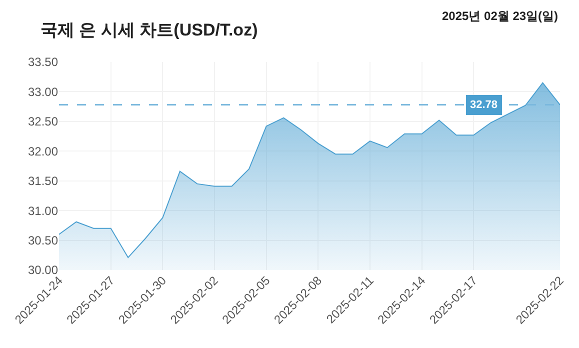 Image resolution: width=579 pixels, height=348 pixels. What do you see at coordinates (43, 211) in the screenshot?
I see `y-tick-label: 31.00` at bounding box center [43, 211].